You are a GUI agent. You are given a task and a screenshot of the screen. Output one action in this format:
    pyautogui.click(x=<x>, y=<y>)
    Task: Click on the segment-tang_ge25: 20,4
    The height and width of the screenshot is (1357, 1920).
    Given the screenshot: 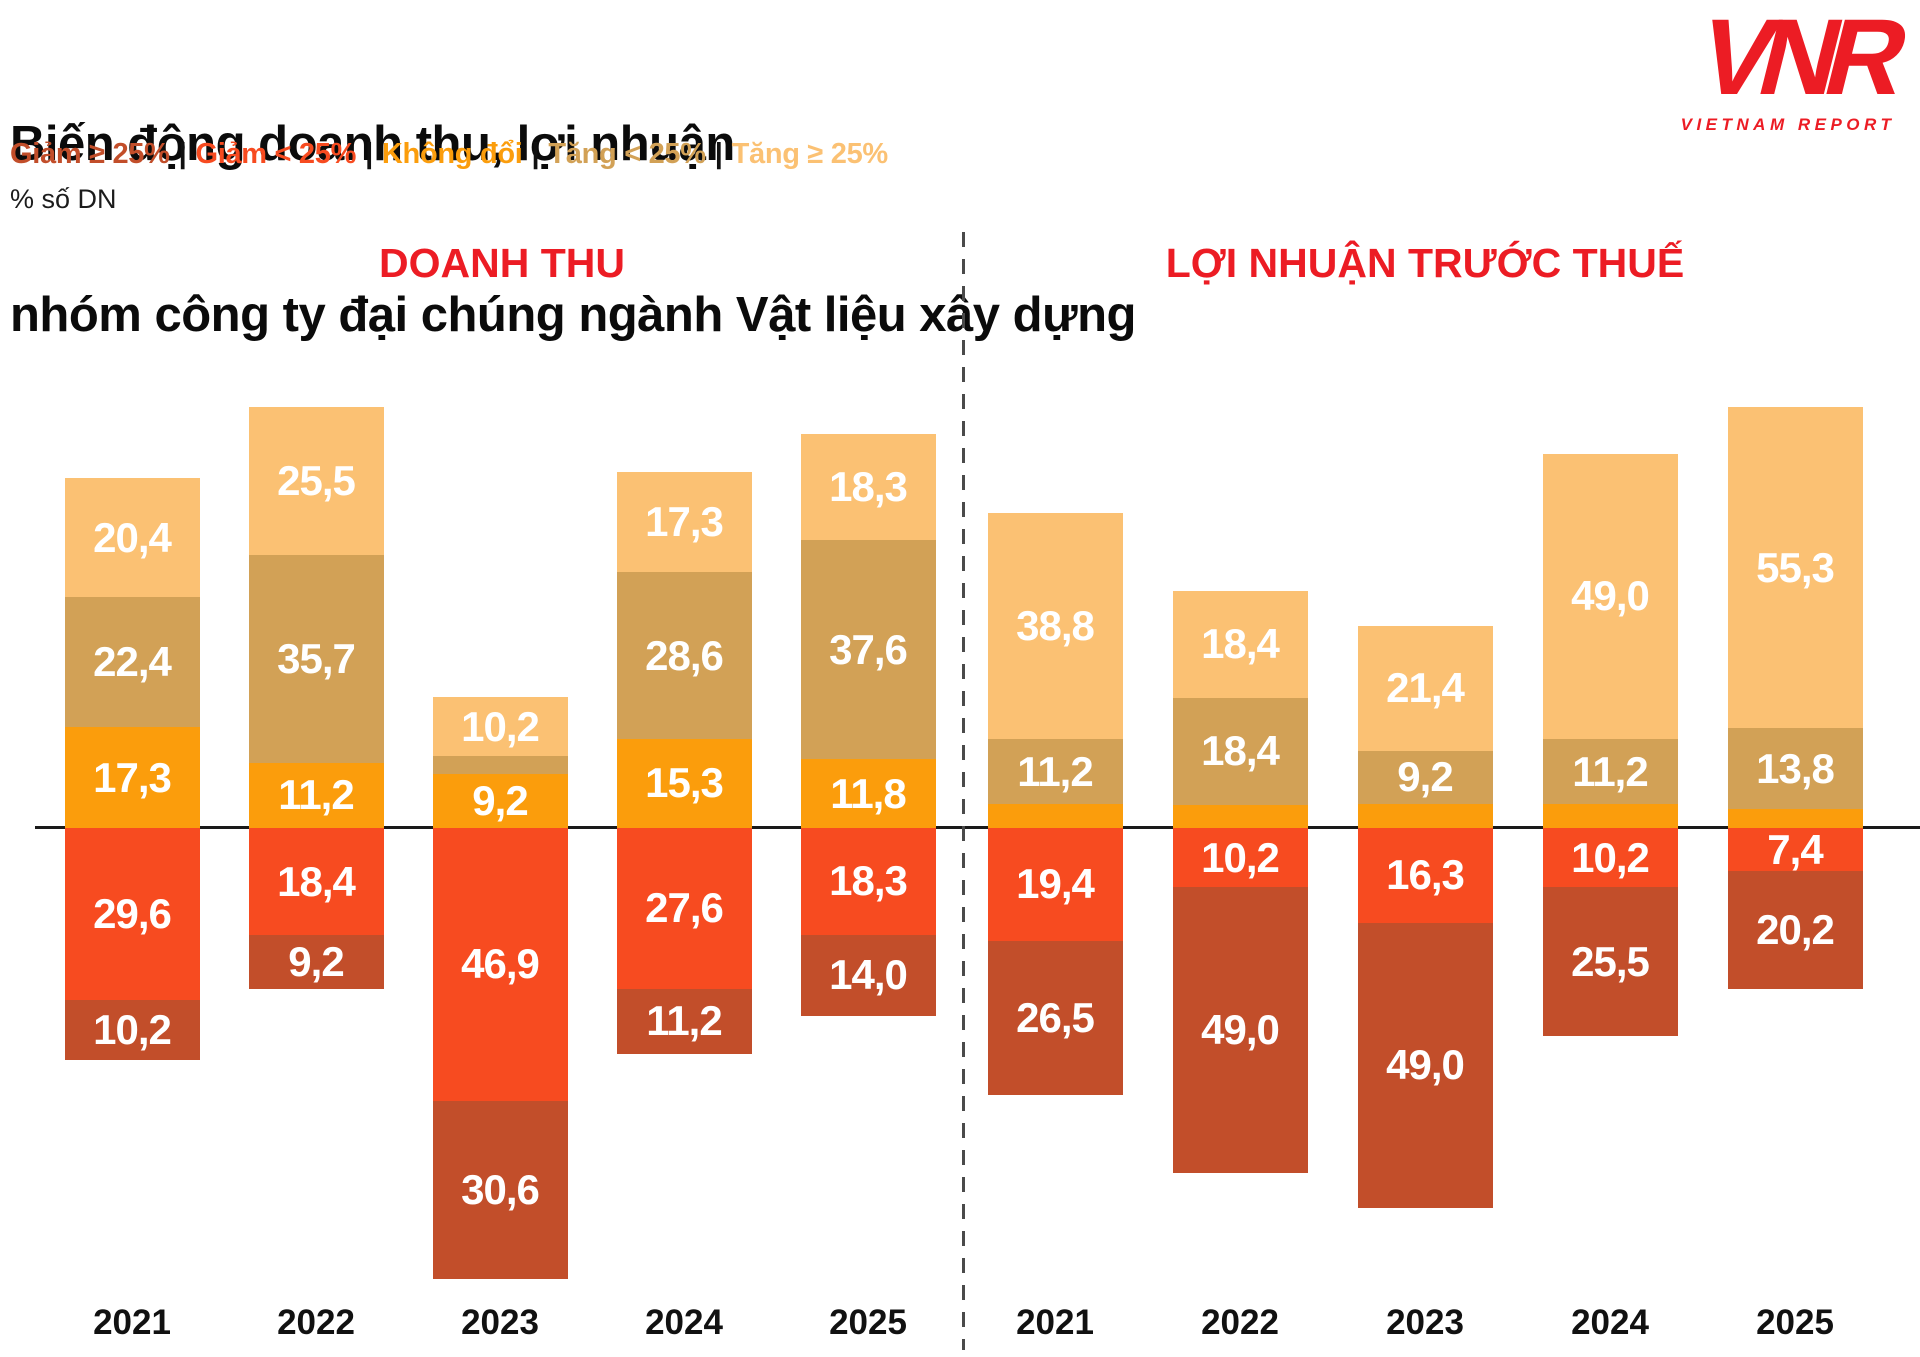 What is the action you would take?
    pyautogui.click(x=132, y=537)
    